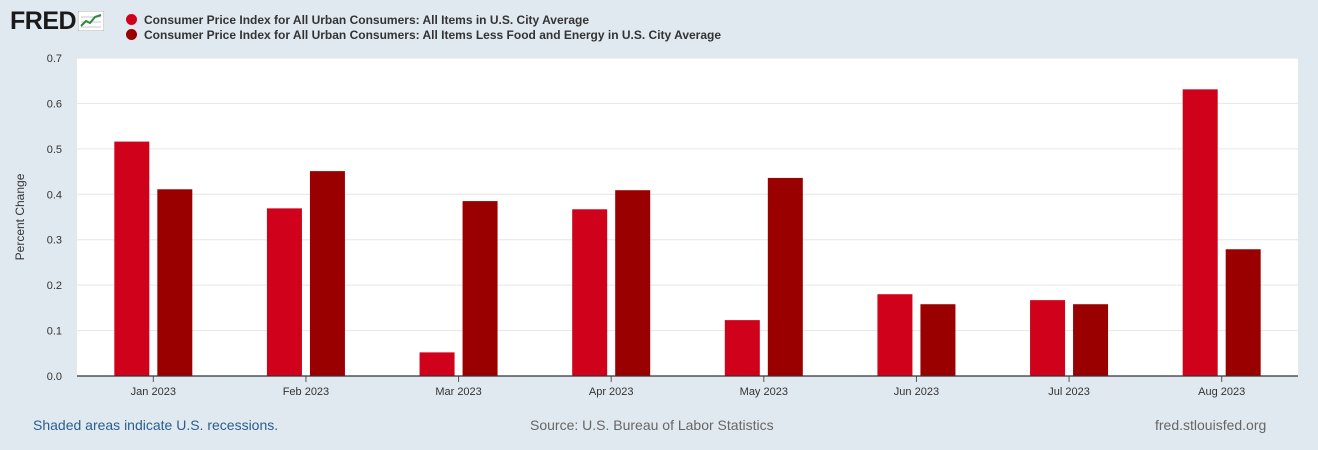 This screenshot has width=1318, height=450. I want to click on x-tick-label: Feb 2023, so click(306, 392).